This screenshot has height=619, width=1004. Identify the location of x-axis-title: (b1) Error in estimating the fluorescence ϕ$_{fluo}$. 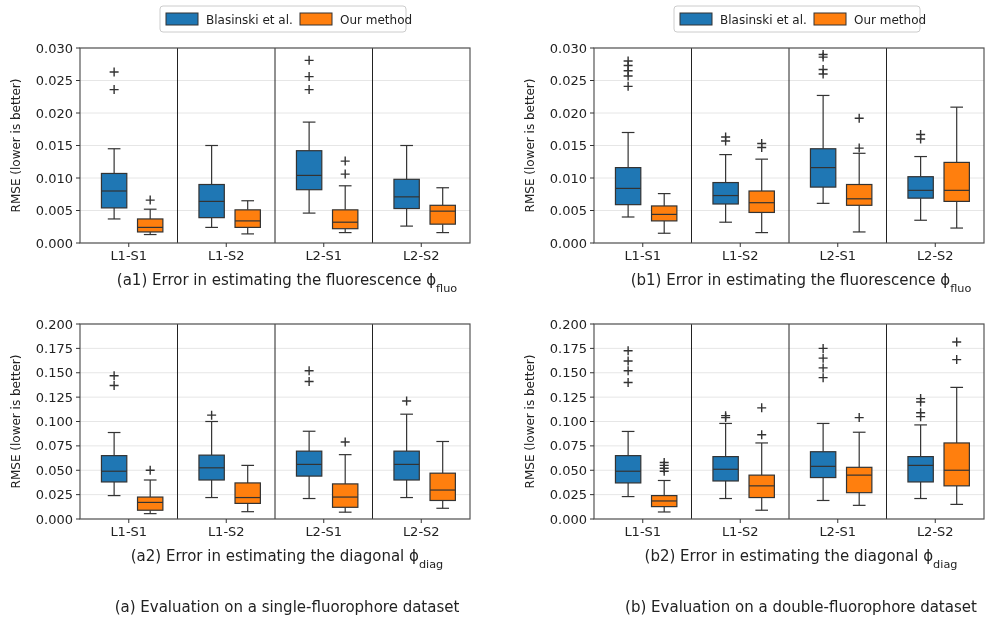
(801, 283).